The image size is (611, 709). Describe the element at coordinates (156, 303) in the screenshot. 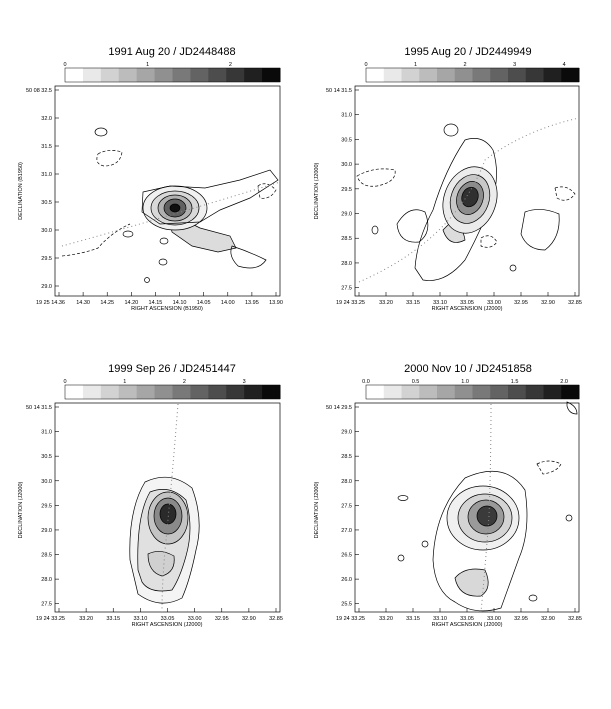

I see `x-tick-label: 14.15` at that location.